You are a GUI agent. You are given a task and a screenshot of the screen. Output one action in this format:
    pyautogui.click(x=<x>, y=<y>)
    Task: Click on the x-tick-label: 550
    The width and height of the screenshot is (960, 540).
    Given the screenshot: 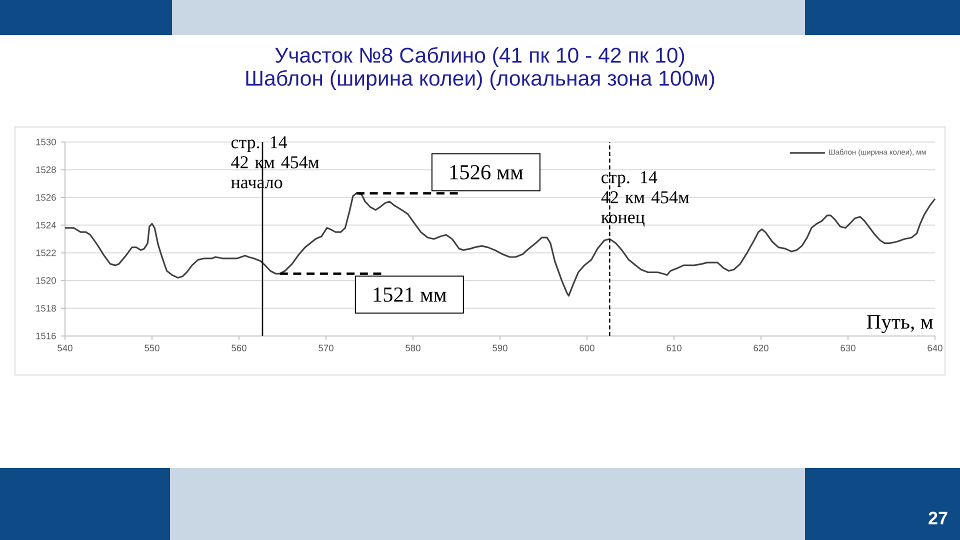 What is the action you would take?
    pyautogui.click(x=152, y=348)
    